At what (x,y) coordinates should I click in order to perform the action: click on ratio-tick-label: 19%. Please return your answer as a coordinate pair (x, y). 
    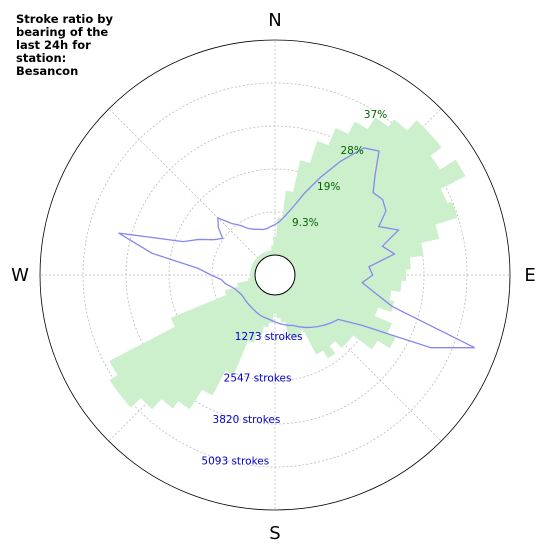
    Looking at the image, I should click on (328, 187).